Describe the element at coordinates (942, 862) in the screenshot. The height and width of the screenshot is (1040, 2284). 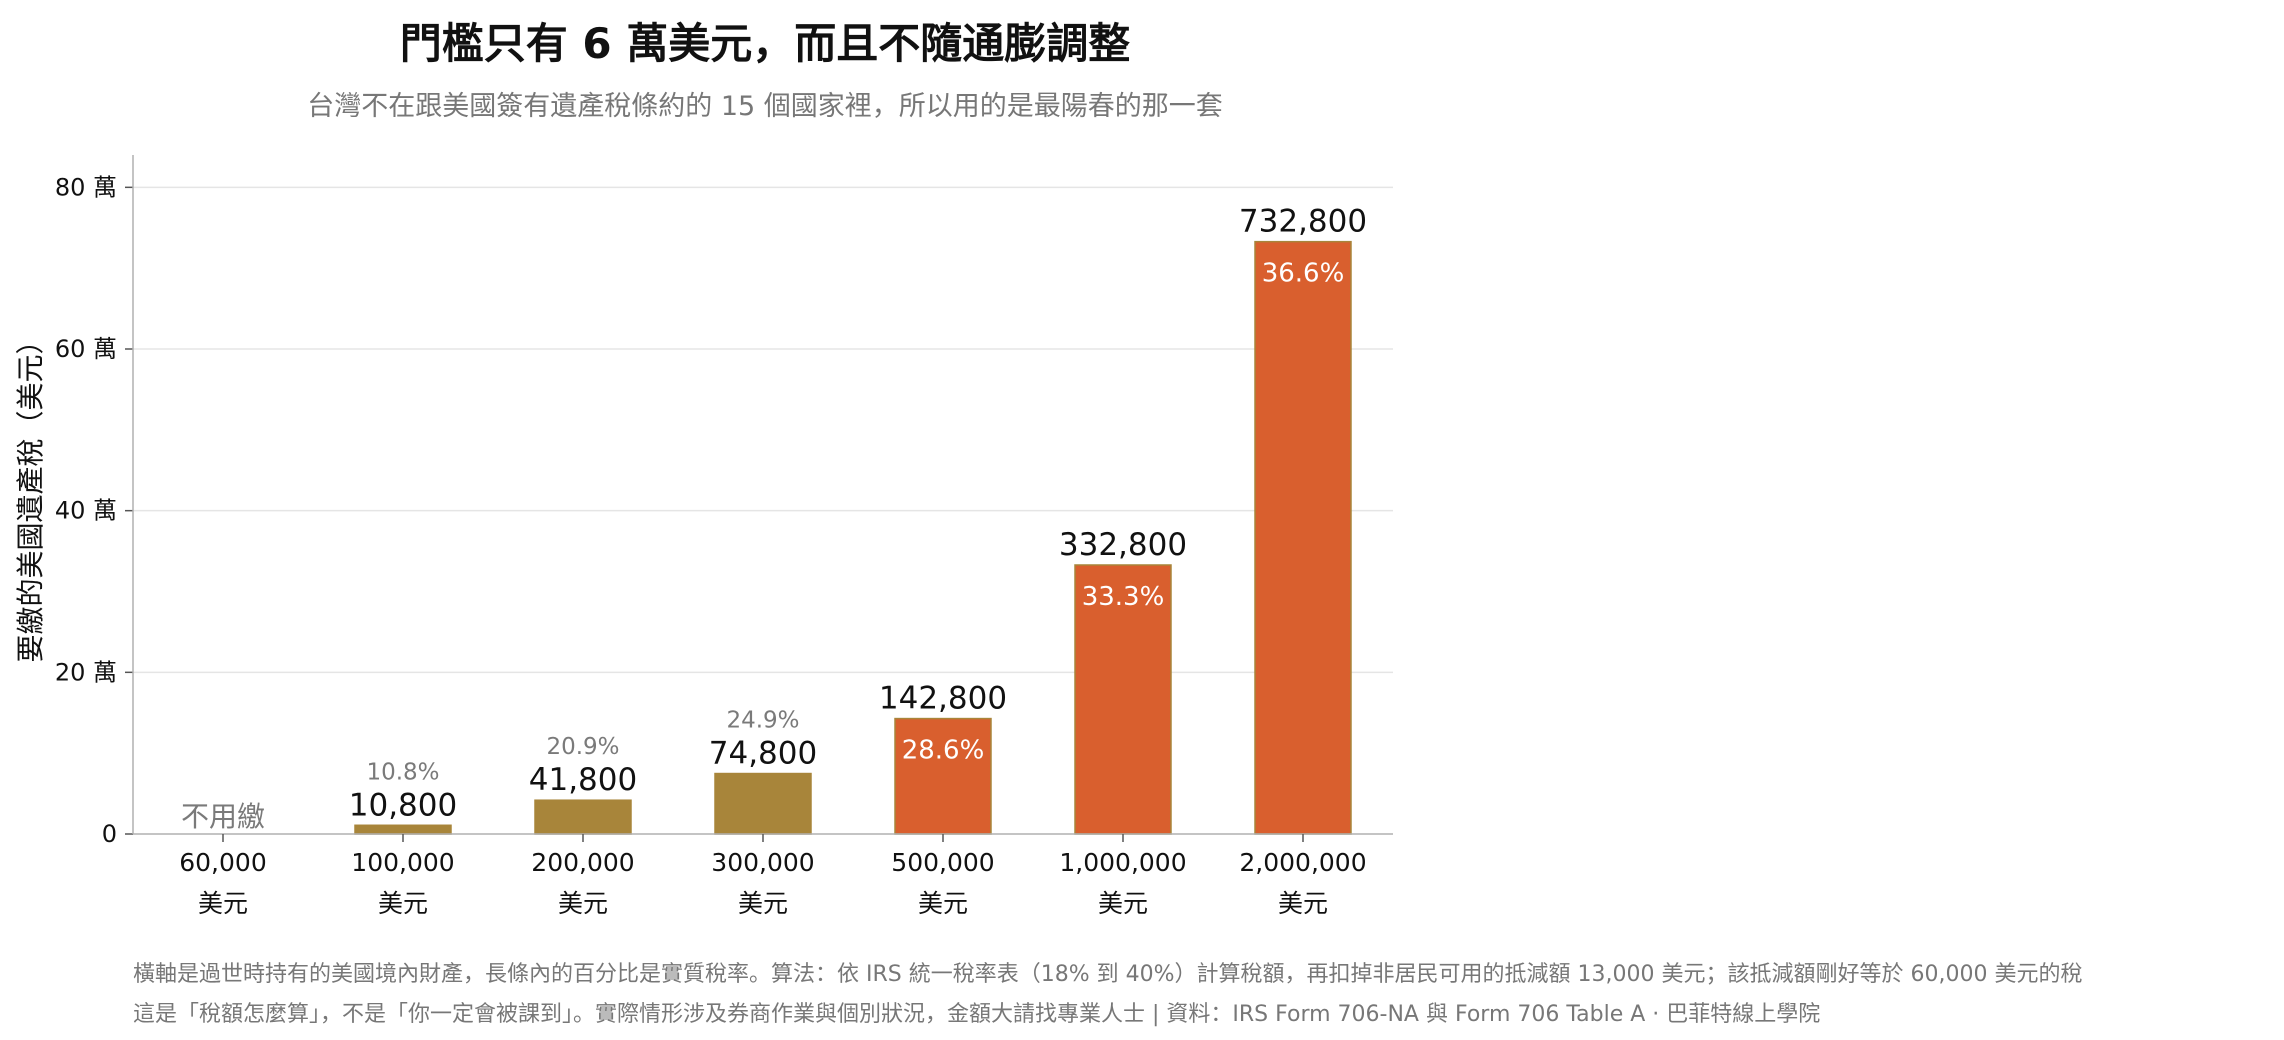
I see `x-tick-label: 500,000` at that location.